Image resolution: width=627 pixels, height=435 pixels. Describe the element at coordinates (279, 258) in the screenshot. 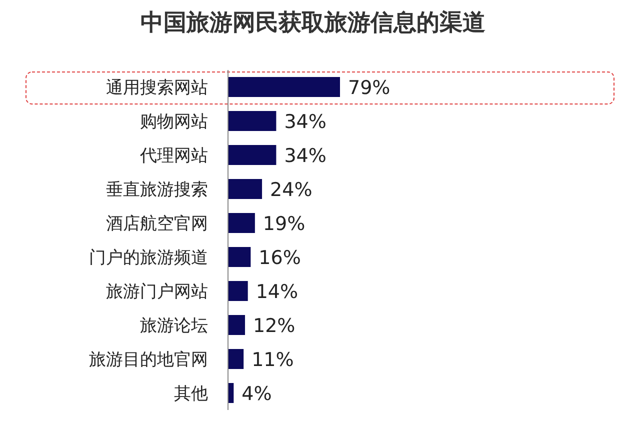

I see `data-label: 16%` at that location.